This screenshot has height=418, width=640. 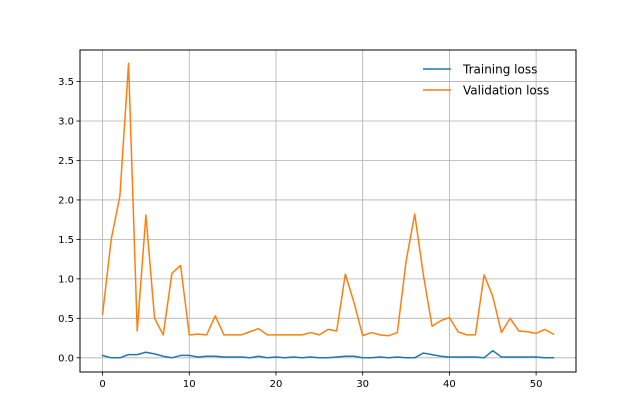 I want to click on x-tick-label: 30, so click(x=362, y=384).